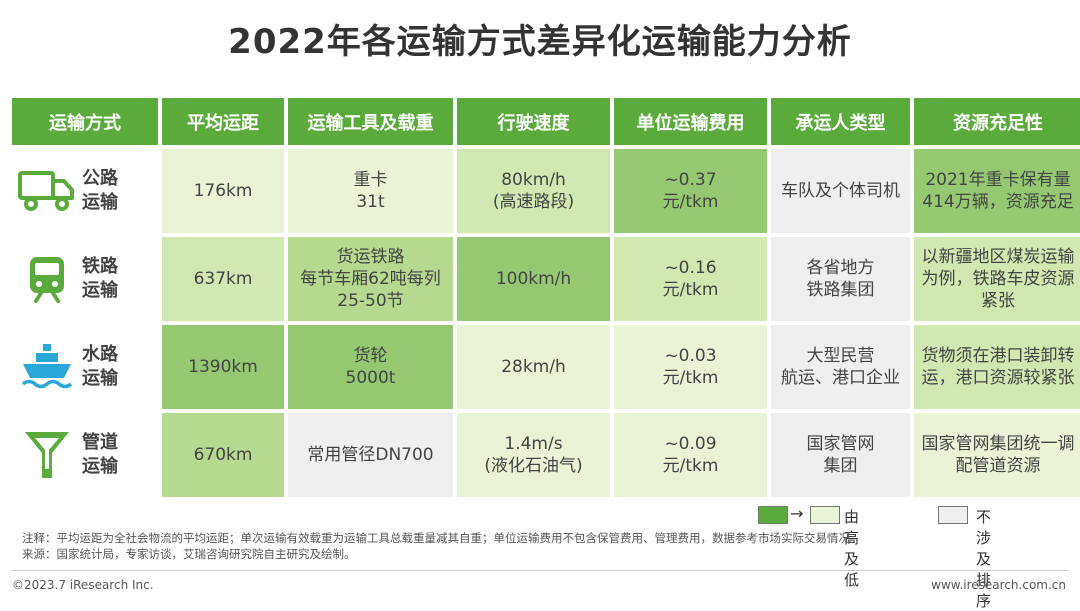  I want to click on truck-icon, so click(47, 191).